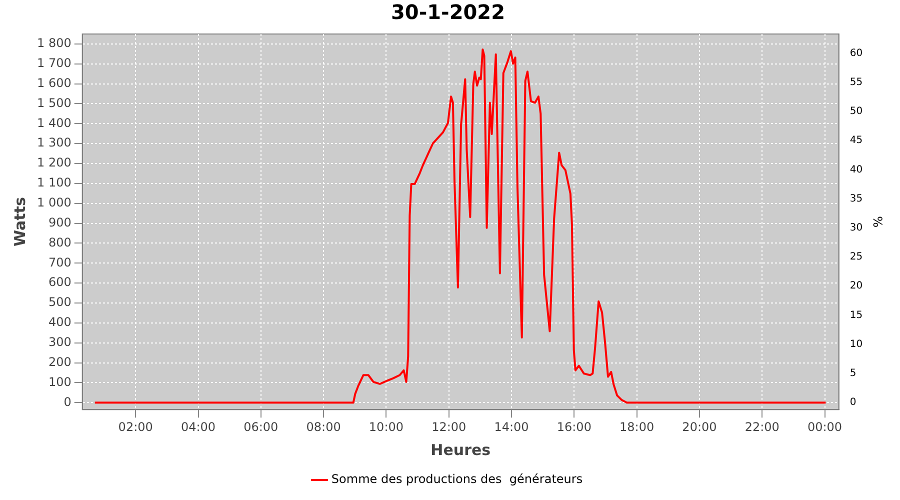 This screenshot has width=900, height=500. Describe the element at coordinates (856, 286) in the screenshot. I see `y2-tick-label: 20` at that location.